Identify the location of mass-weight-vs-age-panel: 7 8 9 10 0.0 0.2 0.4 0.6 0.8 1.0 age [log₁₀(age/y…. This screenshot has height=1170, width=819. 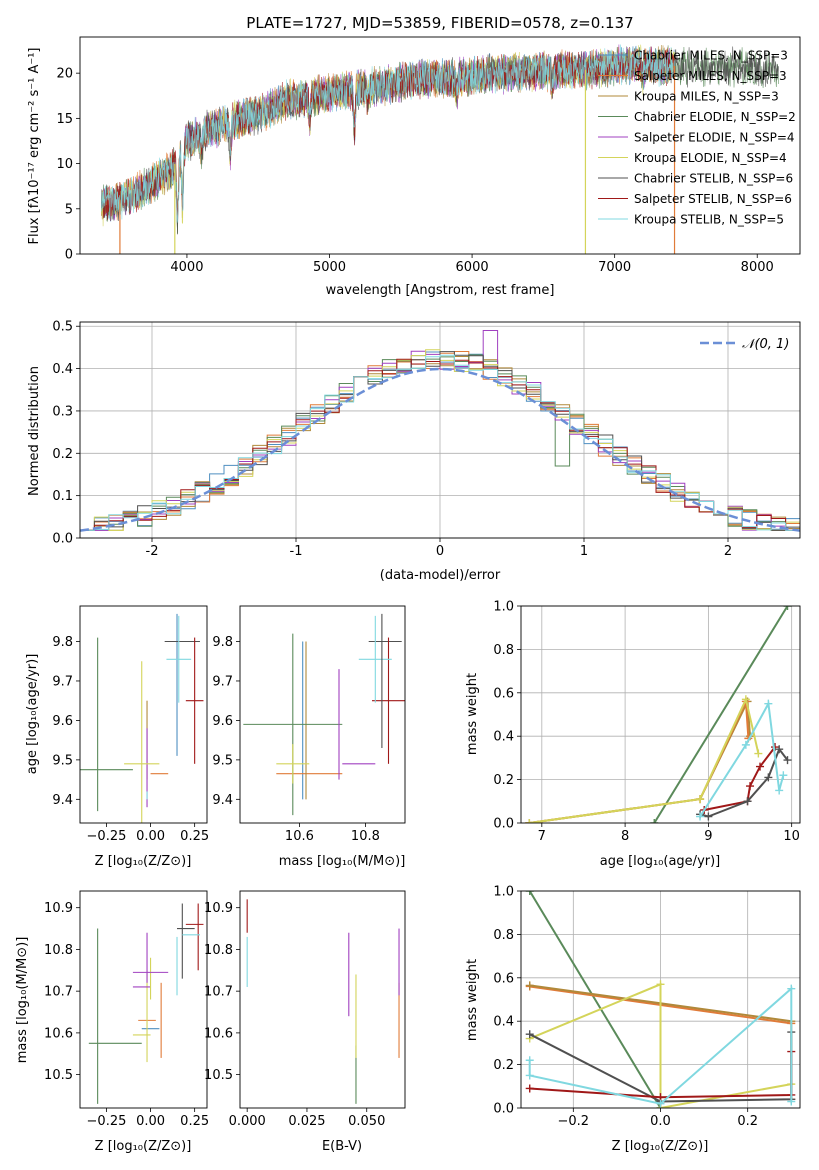
(633, 734).